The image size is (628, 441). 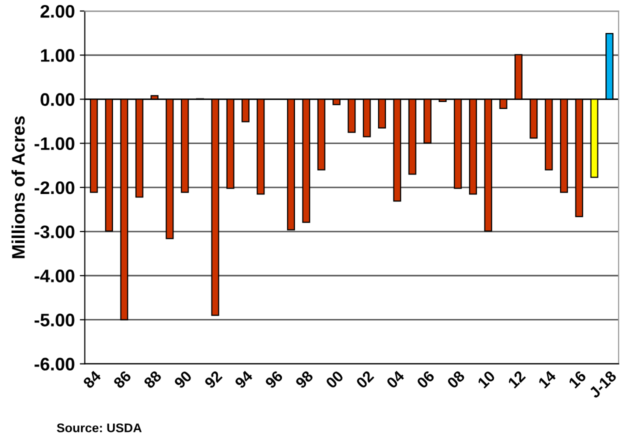 I want to click on y-tick-label: 0.00, so click(x=57, y=99).